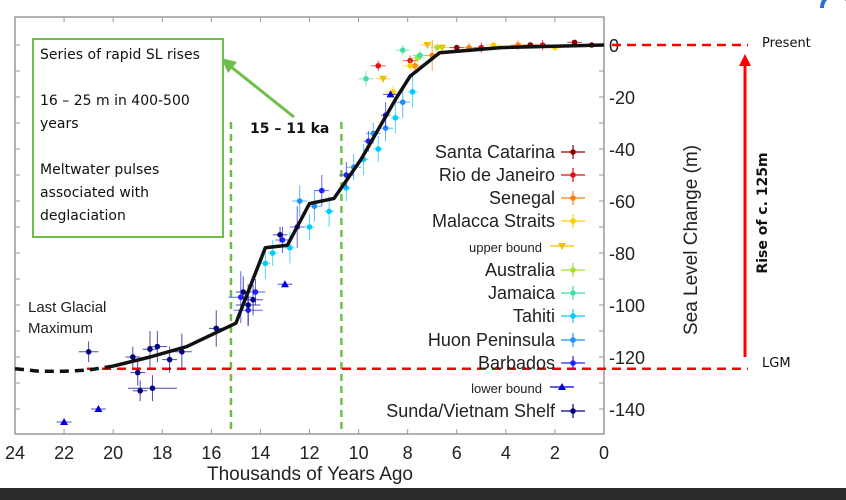 The image size is (846, 500). Describe the element at coordinates (763, 212) in the screenshot. I see `rise-label: Rise of c. 125m` at that location.